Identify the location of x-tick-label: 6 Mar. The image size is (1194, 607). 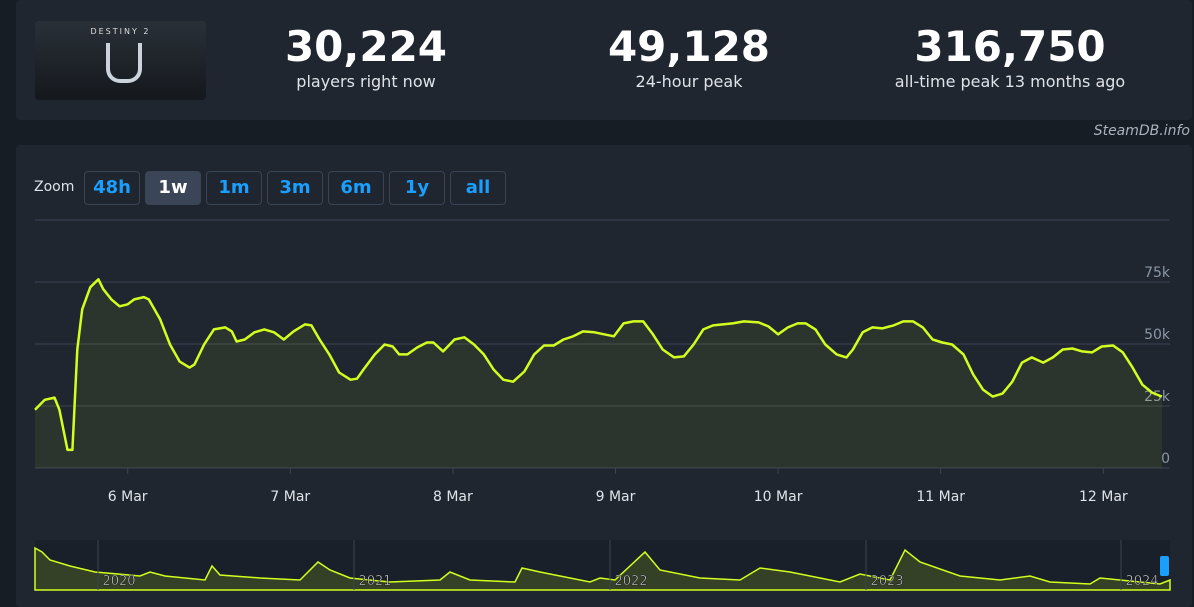
(128, 497).